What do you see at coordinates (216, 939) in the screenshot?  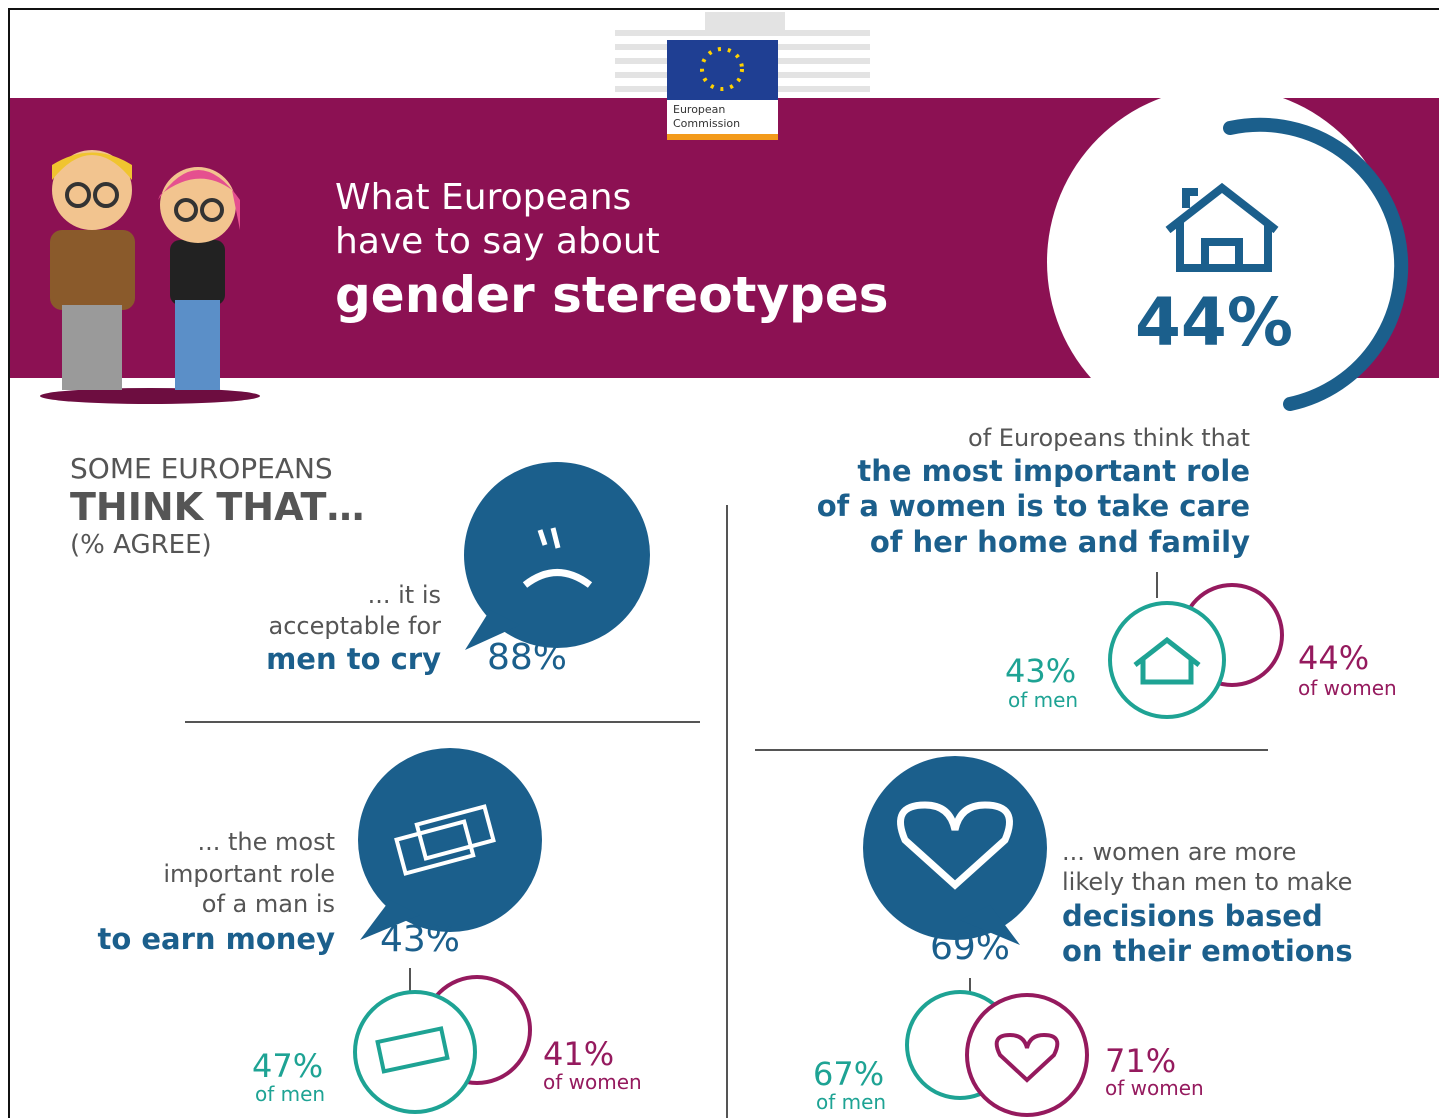 I see `statement-bold: to earn money` at bounding box center [216, 939].